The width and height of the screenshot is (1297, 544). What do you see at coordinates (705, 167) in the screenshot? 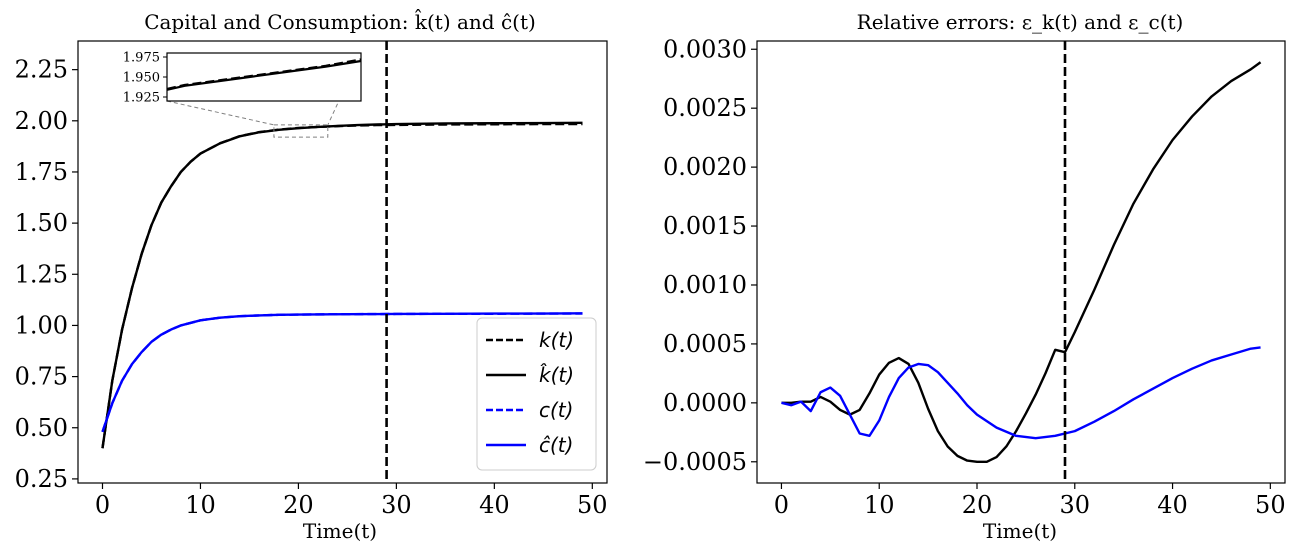
I see `c1-y-tick-label: 0.0020` at bounding box center [705, 167].